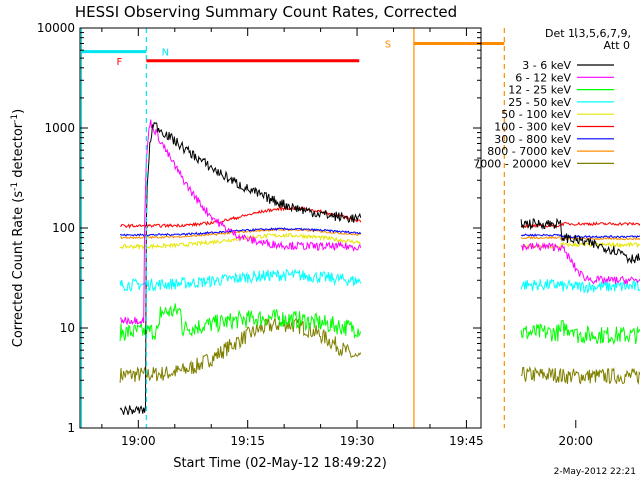  Describe the element at coordinates (536, 114) in the screenshot. I see `legend-label-4: 50 - 100 keV` at that location.